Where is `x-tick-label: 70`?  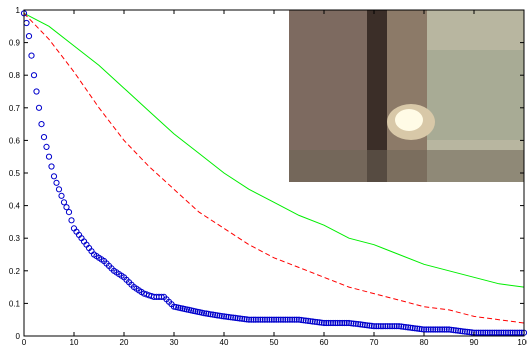 x-tick-label: 70 is located at coordinates (374, 342).